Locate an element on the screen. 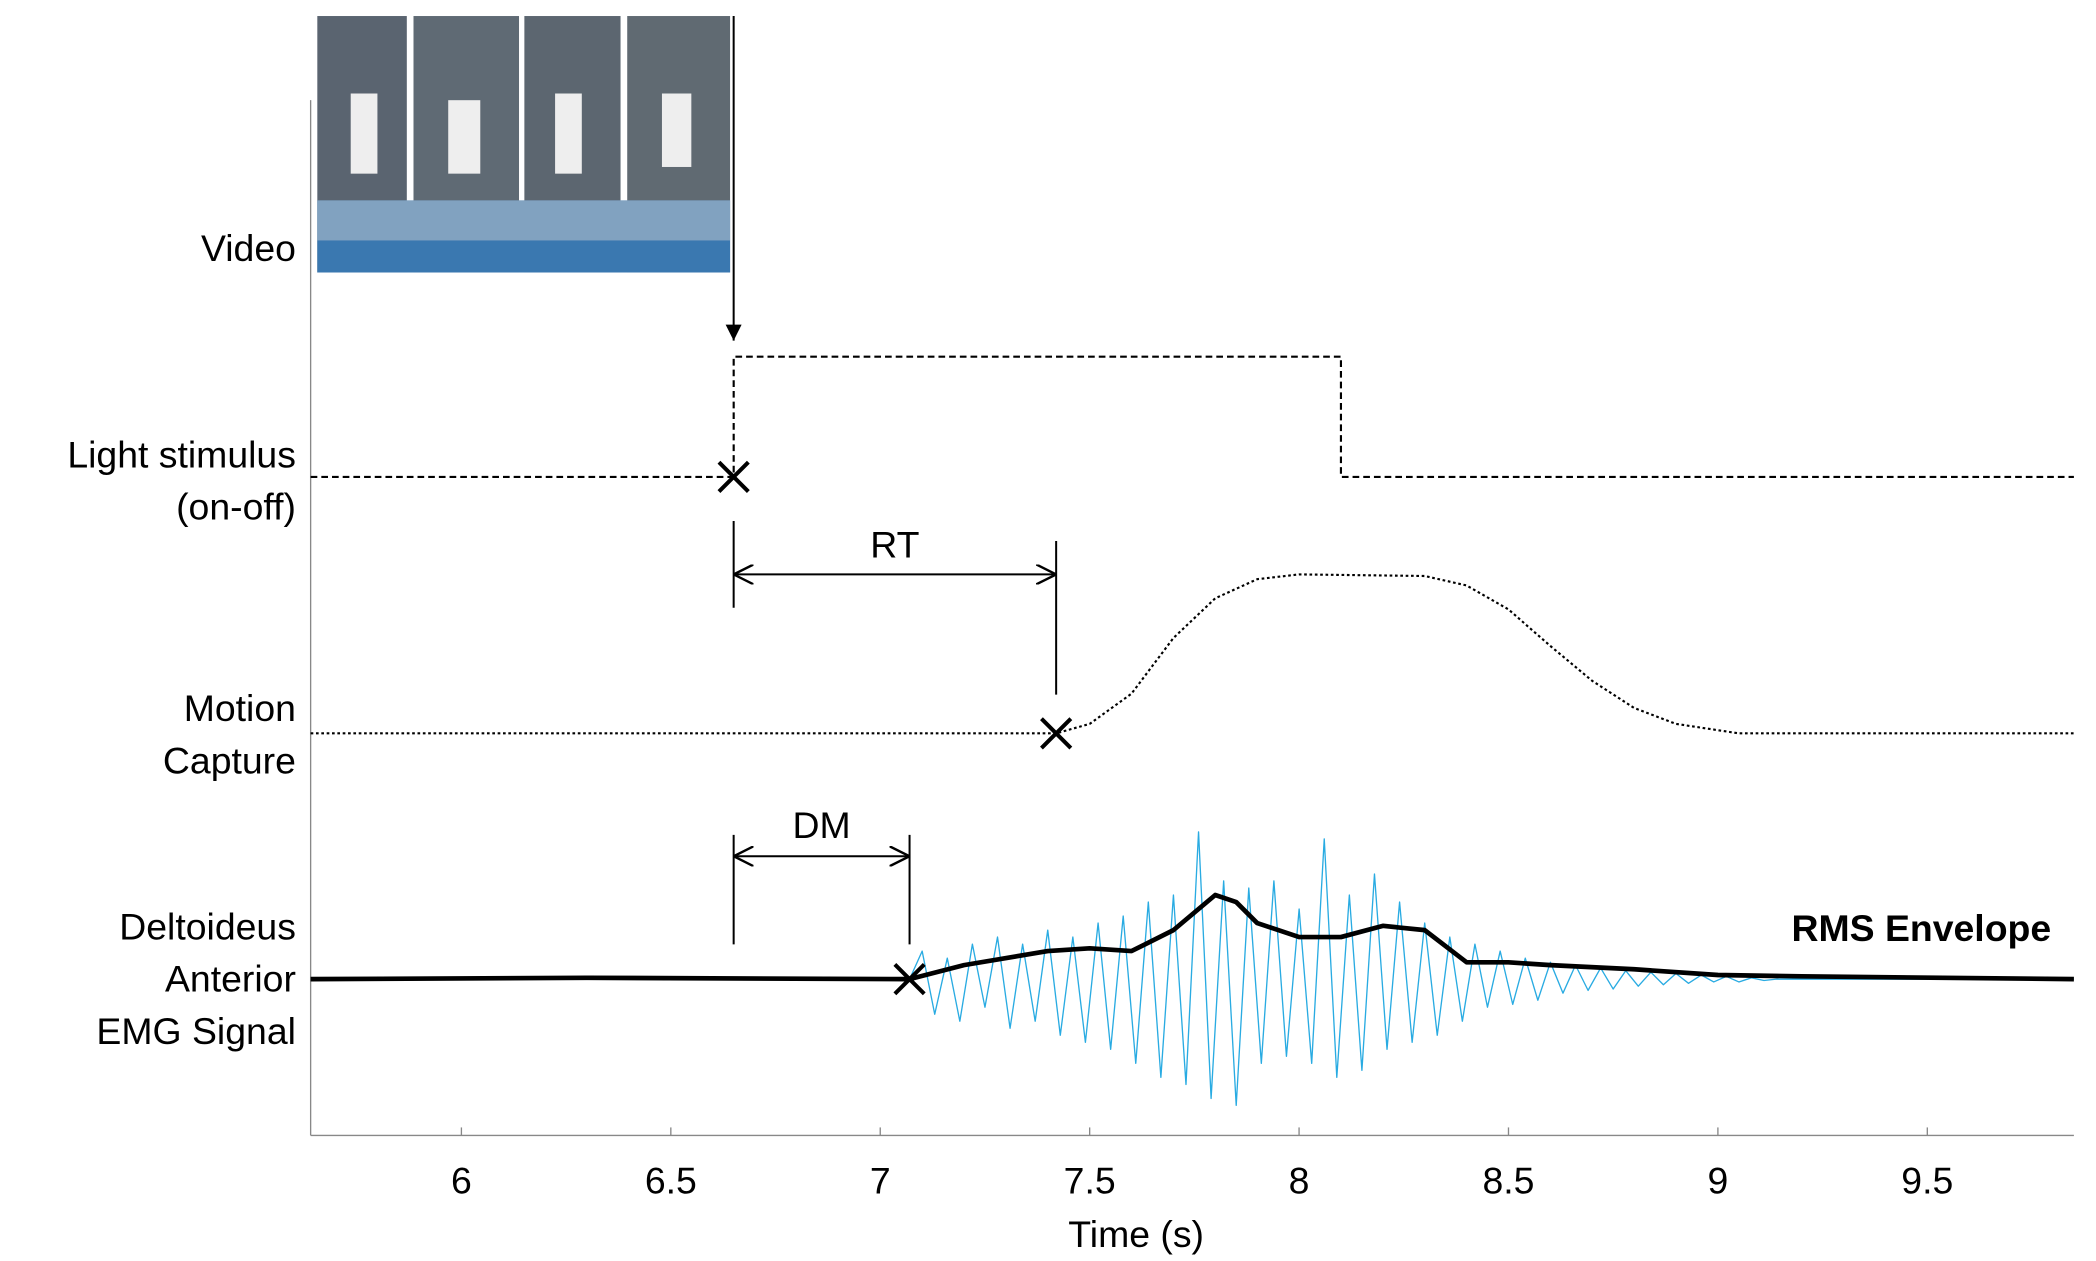 The height and width of the screenshot is (1261, 2096). row-label: EMG Signal is located at coordinates (196, 1031).